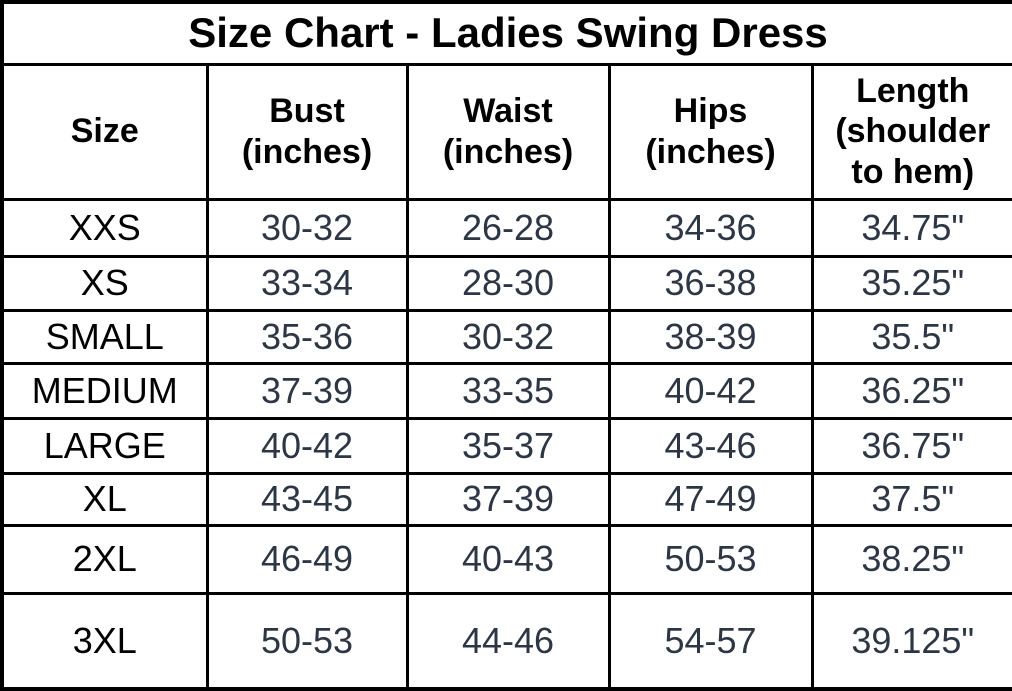 Image resolution: width=1012 pixels, height=691 pixels. I want to click on bust-cell: 46-49, so click(307, 559).